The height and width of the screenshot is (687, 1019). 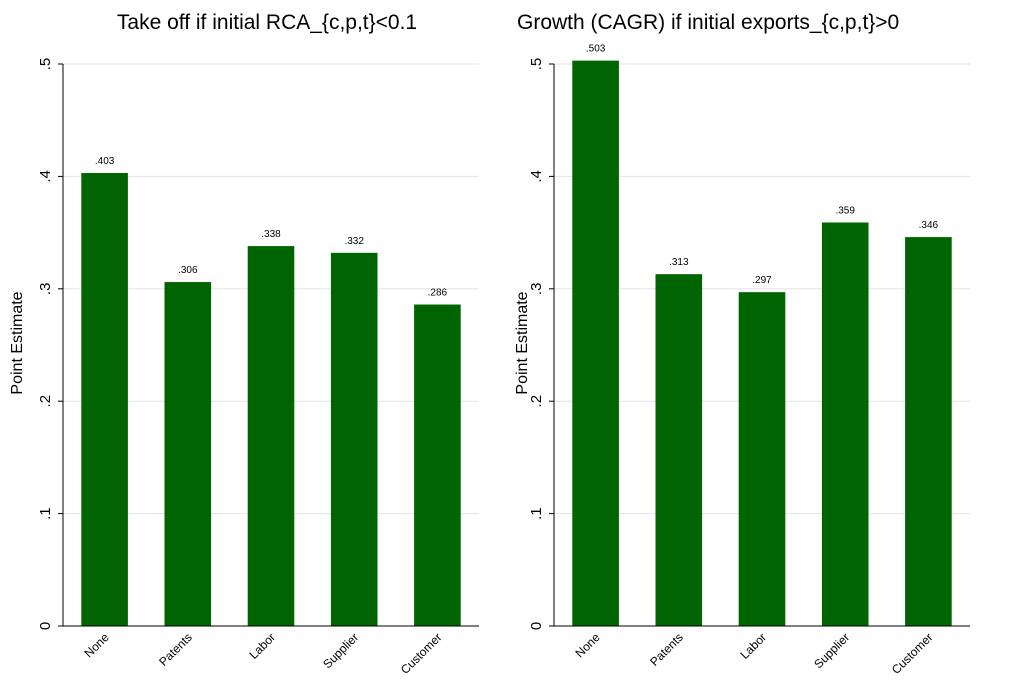 What do you see at coordinates (596, 49) in the screenshot?
I see `data-label: .503` at bounding box center [596, 49].